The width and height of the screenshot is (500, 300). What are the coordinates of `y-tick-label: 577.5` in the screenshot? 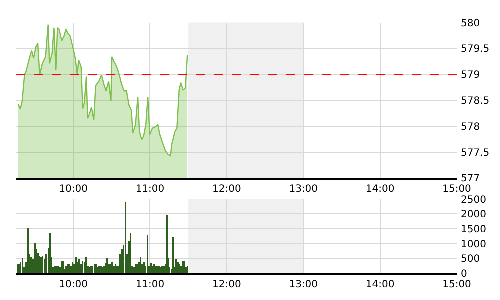 It's located at (475, 153).